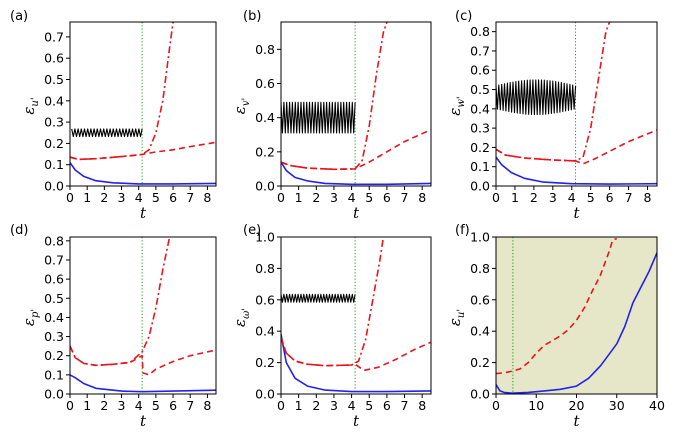  What do you see at coordinates (246, 313) in the screenshot?
I see `y-axis-label-sub: ω'` at bounding box center [246, 313].